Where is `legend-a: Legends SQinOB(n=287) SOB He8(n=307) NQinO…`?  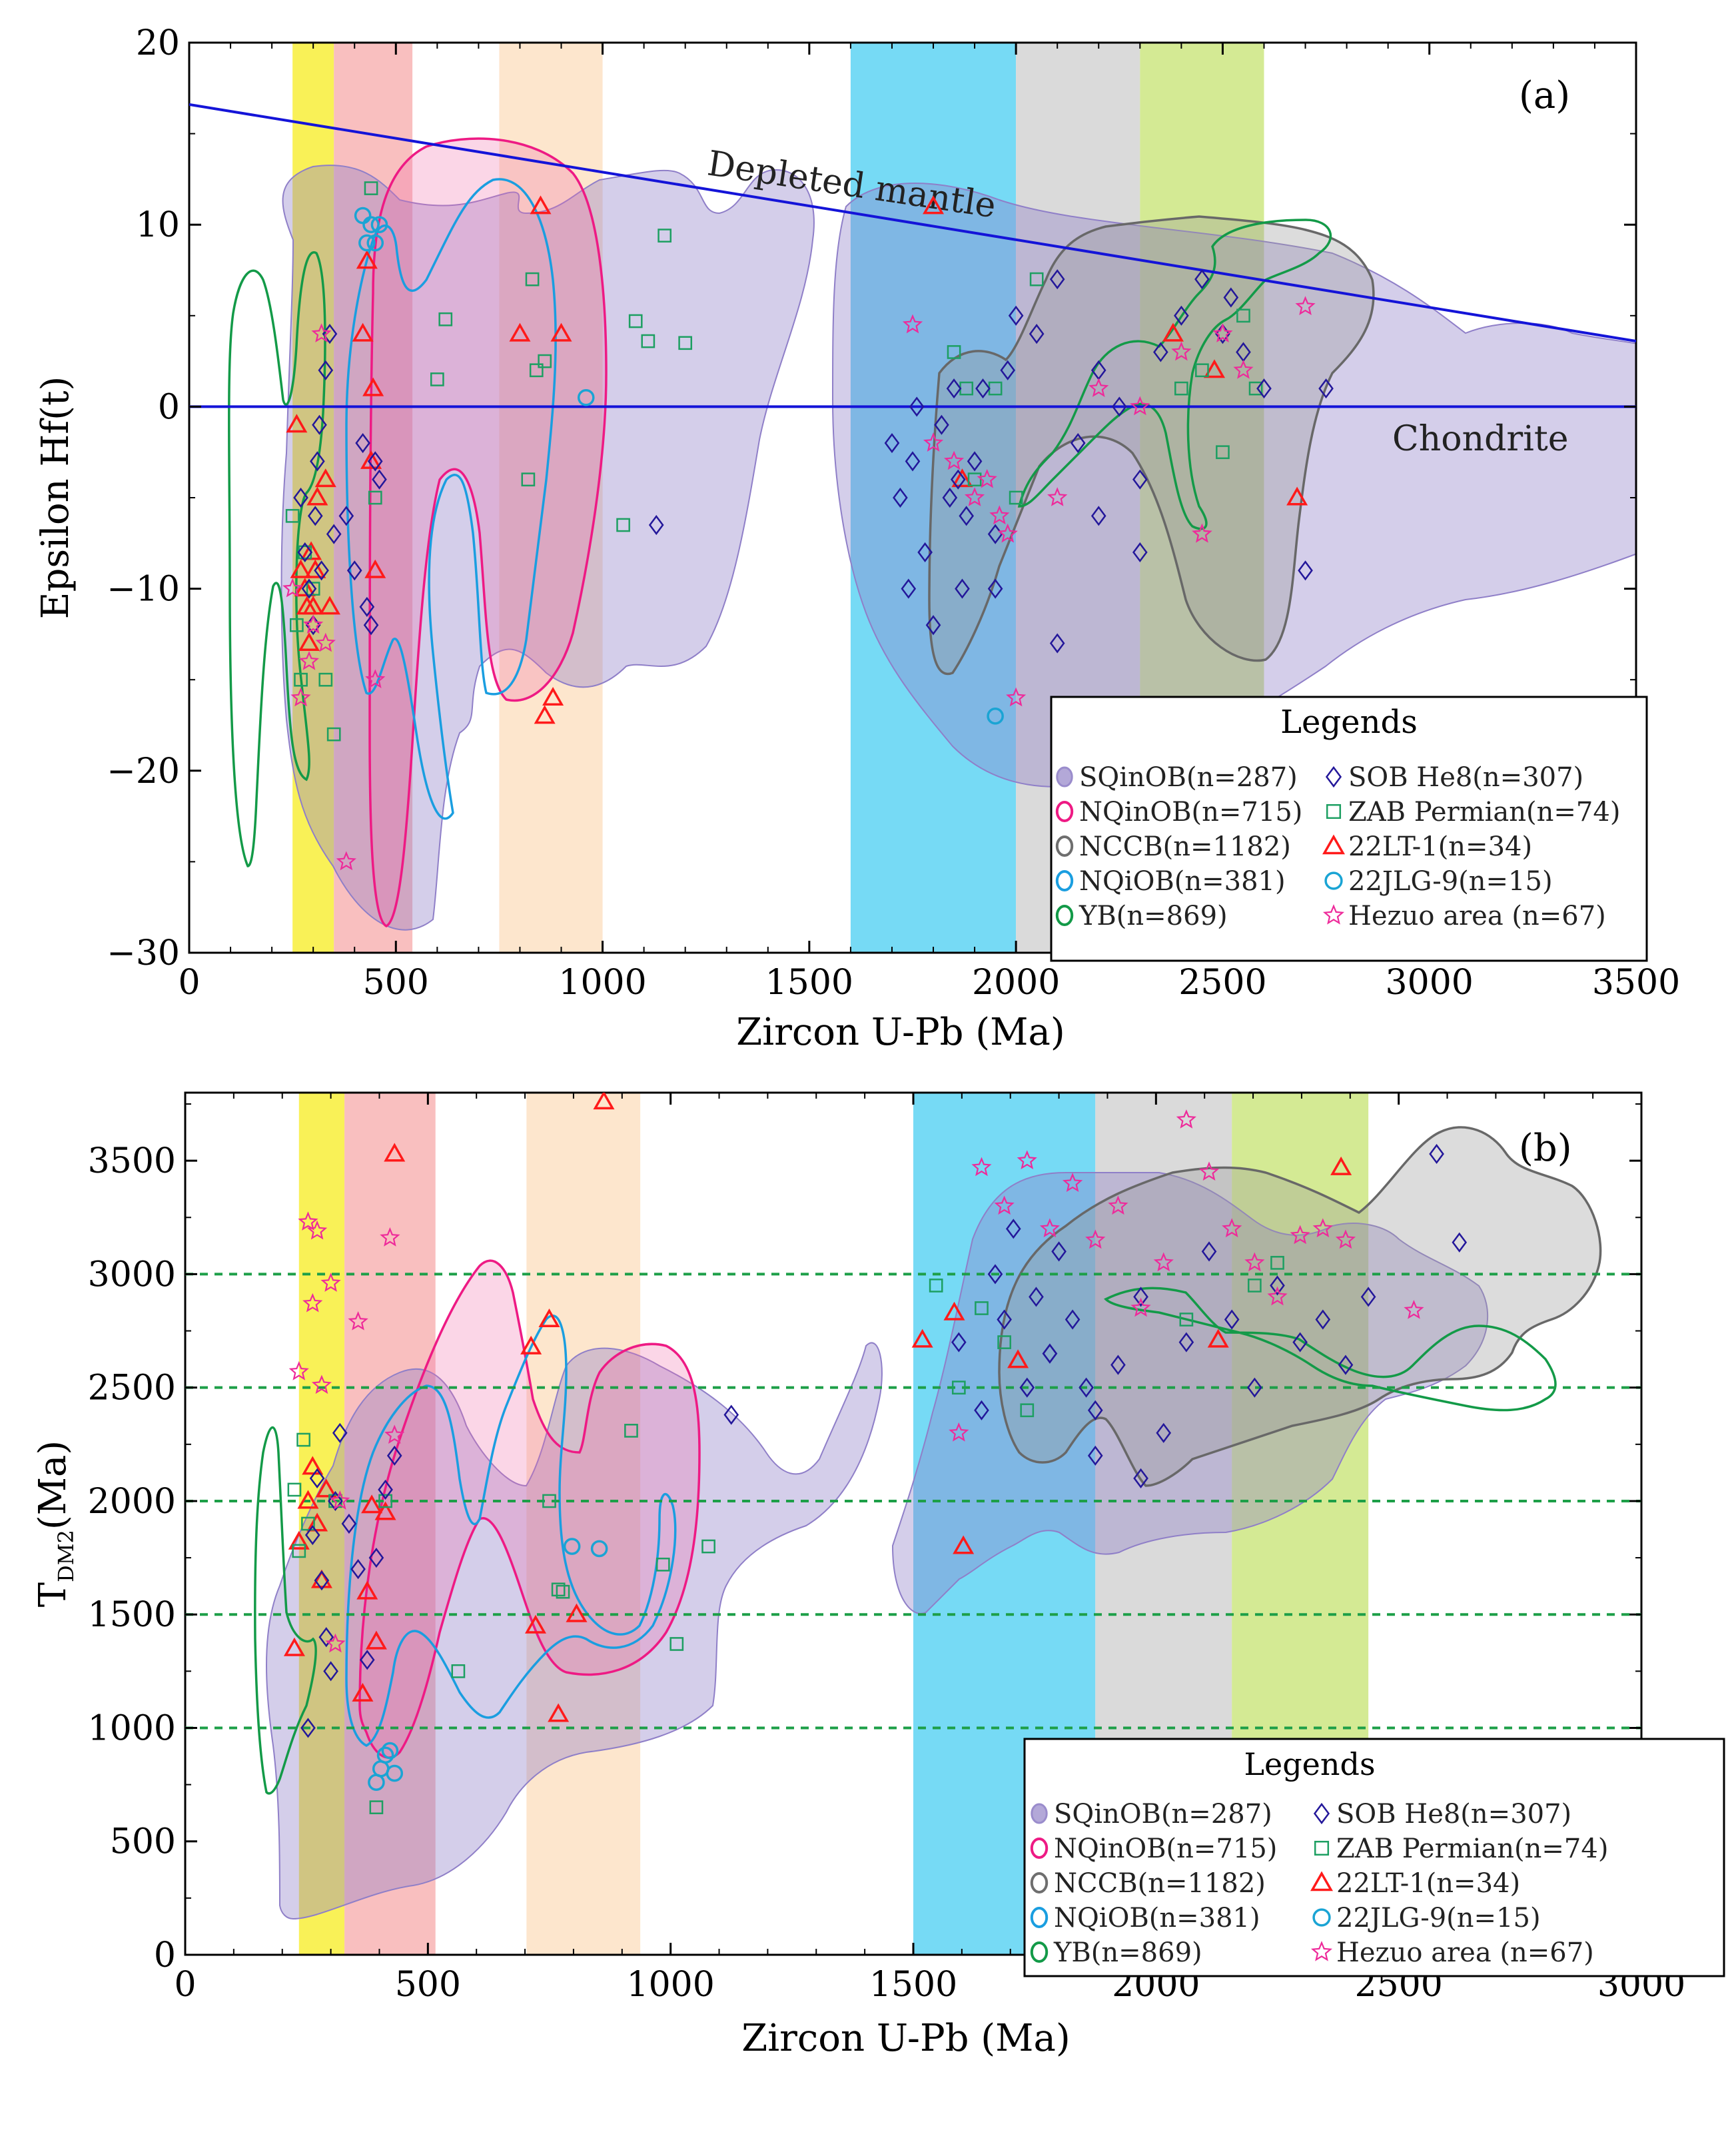 legend-a: Legends SQinOB(n=287) SOB He8(n=307) NQinO… is located at coordinates (1349, 829).